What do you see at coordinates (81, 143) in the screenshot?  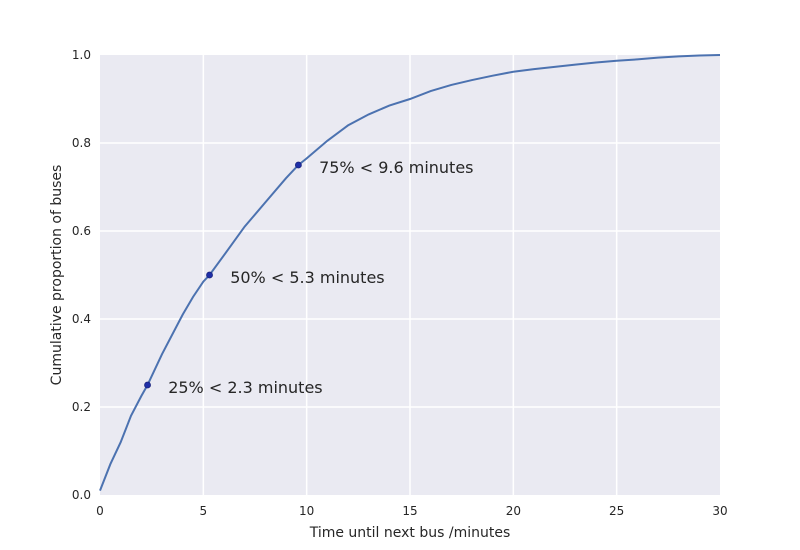 I see `y-tick-label: 0.8` at bounding box center [81, 143].